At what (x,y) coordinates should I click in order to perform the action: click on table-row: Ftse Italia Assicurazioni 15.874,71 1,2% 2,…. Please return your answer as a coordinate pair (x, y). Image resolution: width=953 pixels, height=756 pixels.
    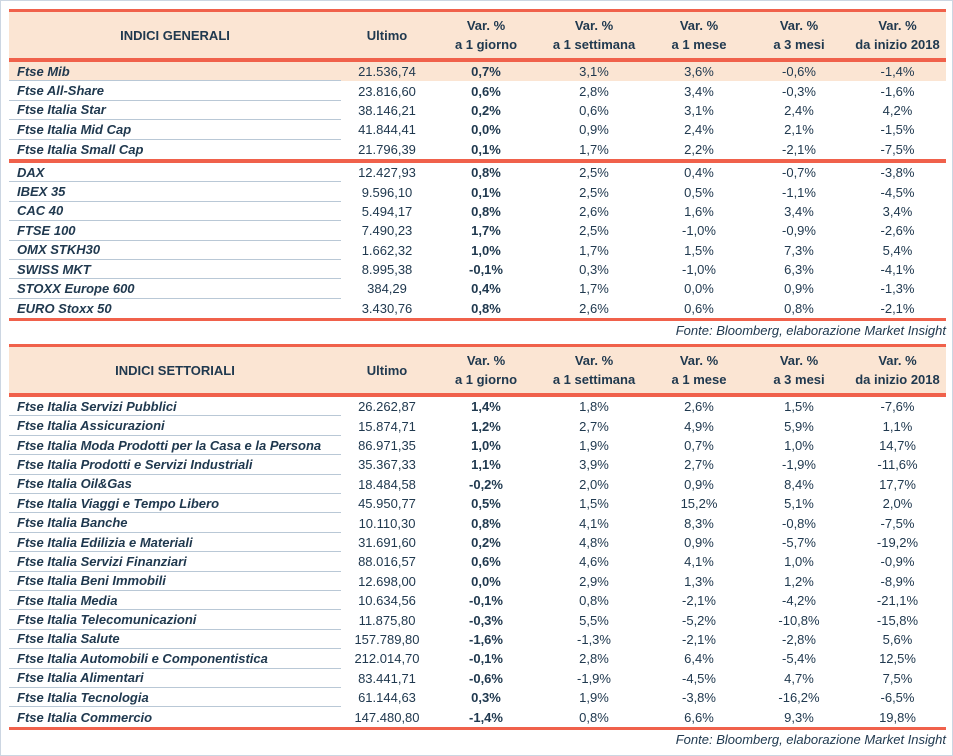
    Looking at the image, I should click on (477, 426).